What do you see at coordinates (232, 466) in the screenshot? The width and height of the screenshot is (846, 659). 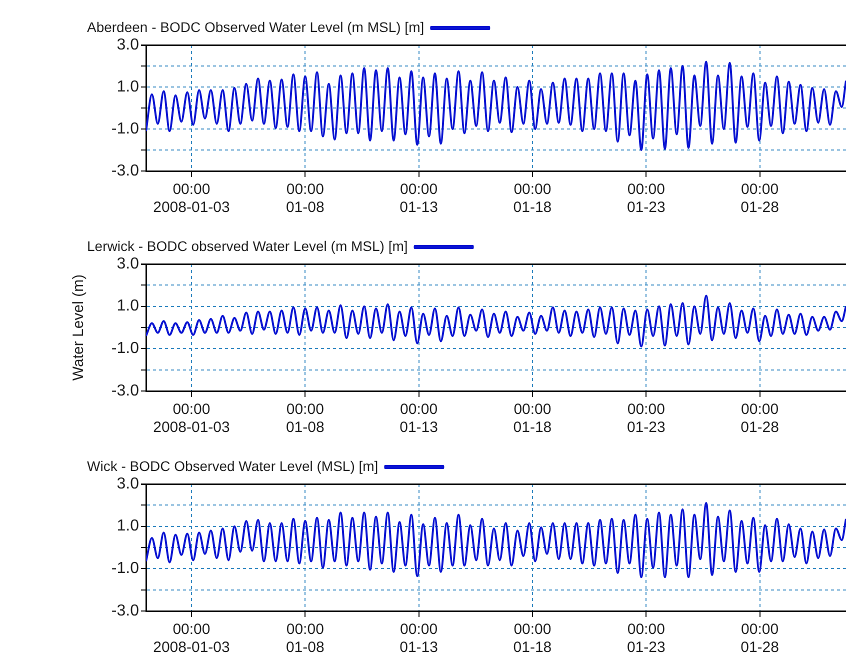 I see `legend-label: Wick - BODC Observed Water Level (MSL) [m]` at bounding box center [232, 466].